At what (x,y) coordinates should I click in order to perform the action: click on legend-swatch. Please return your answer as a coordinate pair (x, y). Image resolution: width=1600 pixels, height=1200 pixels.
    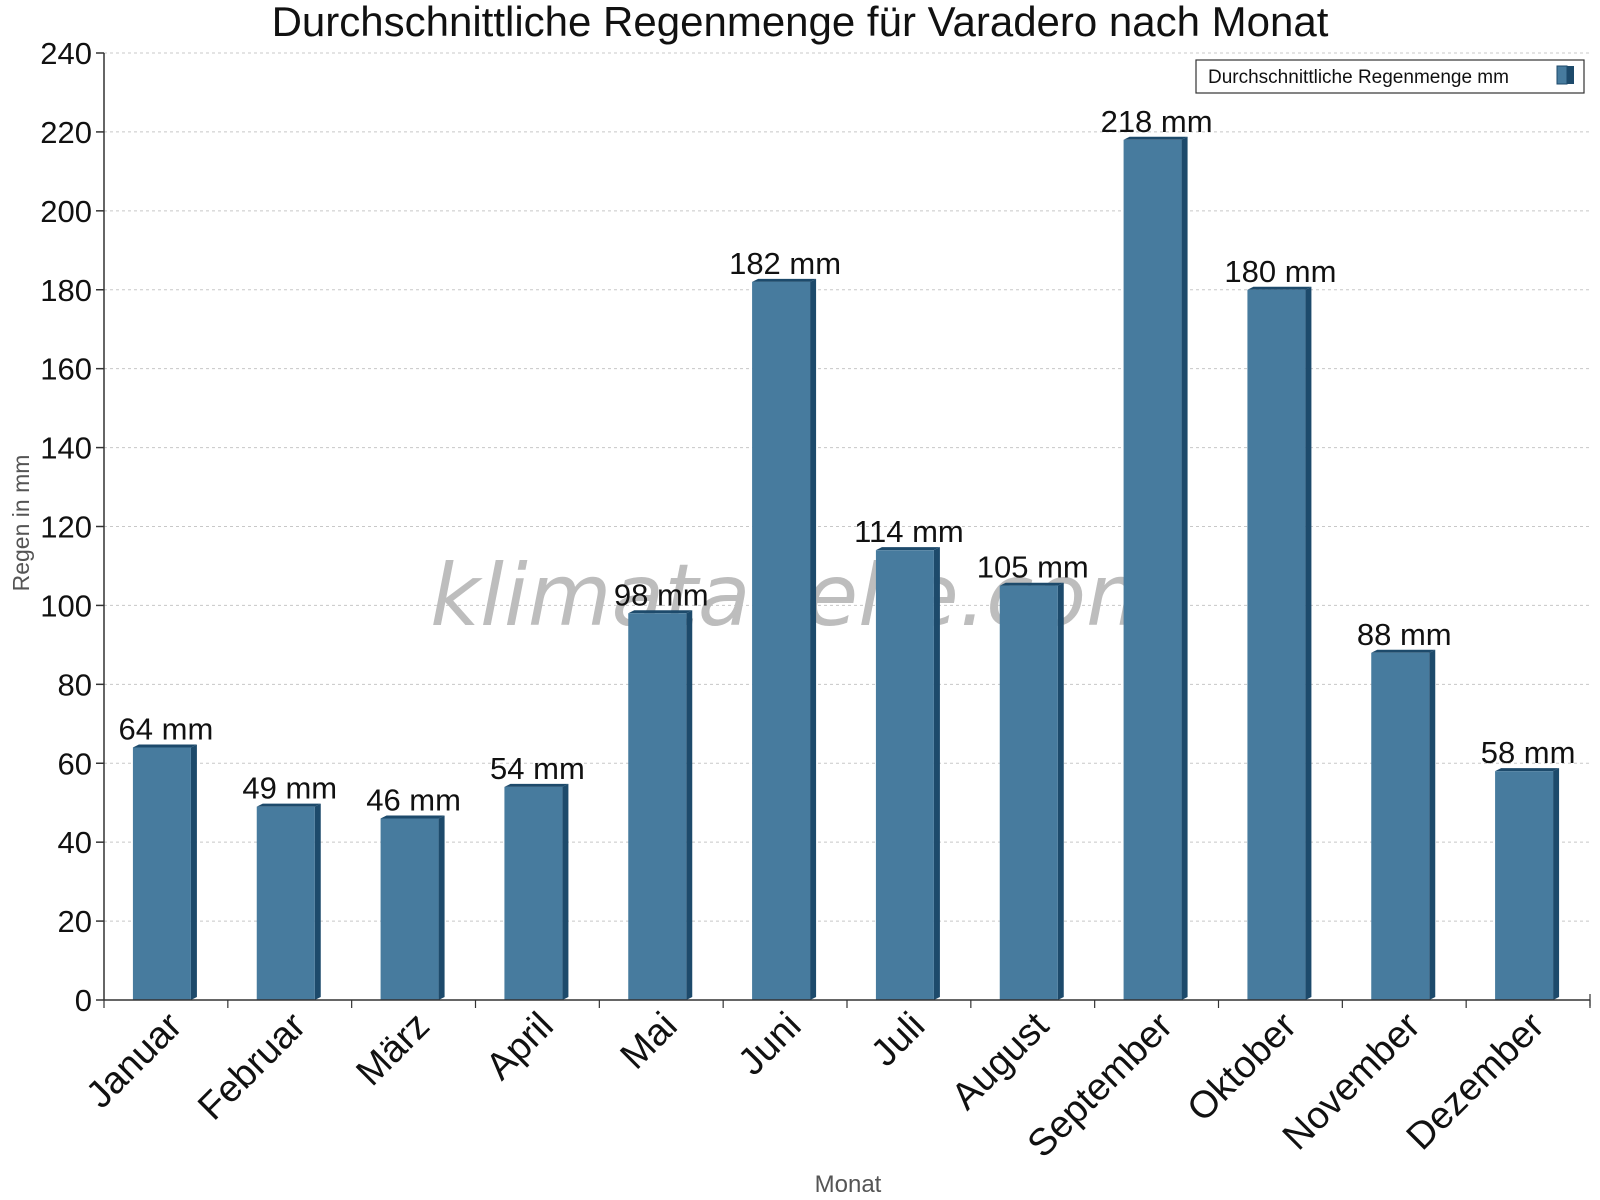
    Looking at the image, I should click on (1562, 75).